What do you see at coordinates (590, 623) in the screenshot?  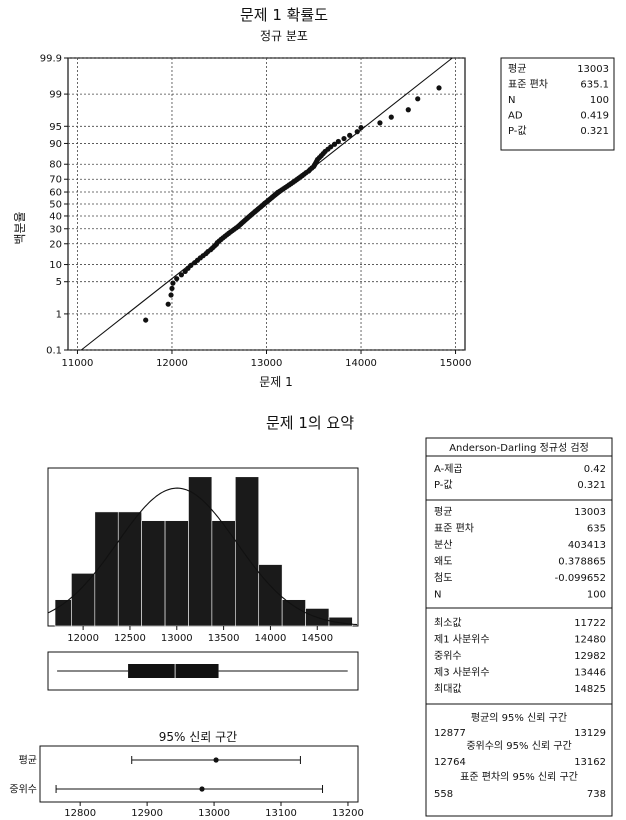 I see `table-value: 11722` at bounding box center [590, 623].